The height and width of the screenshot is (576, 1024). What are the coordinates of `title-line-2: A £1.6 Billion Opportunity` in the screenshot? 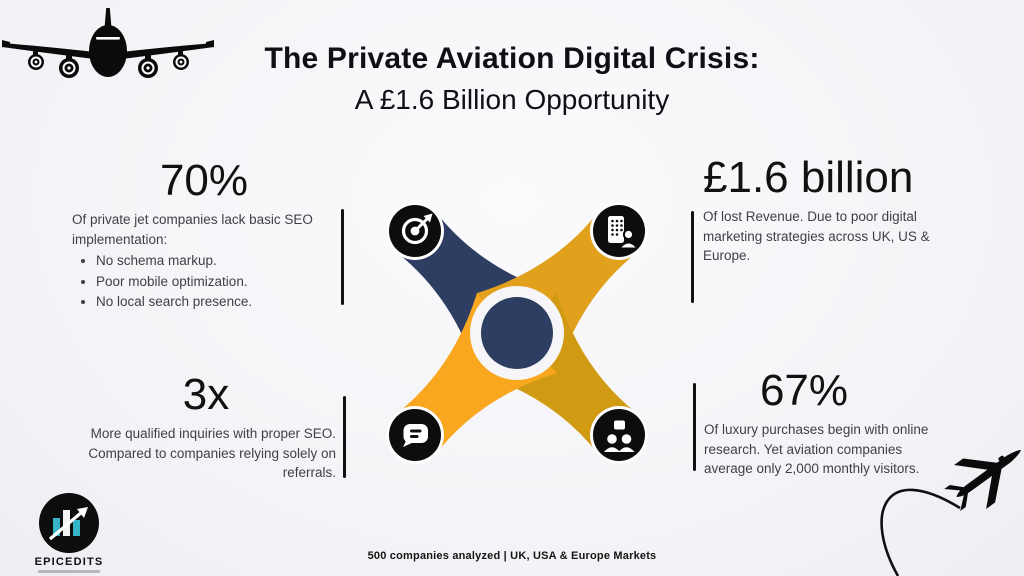 It's located at (512, 99).